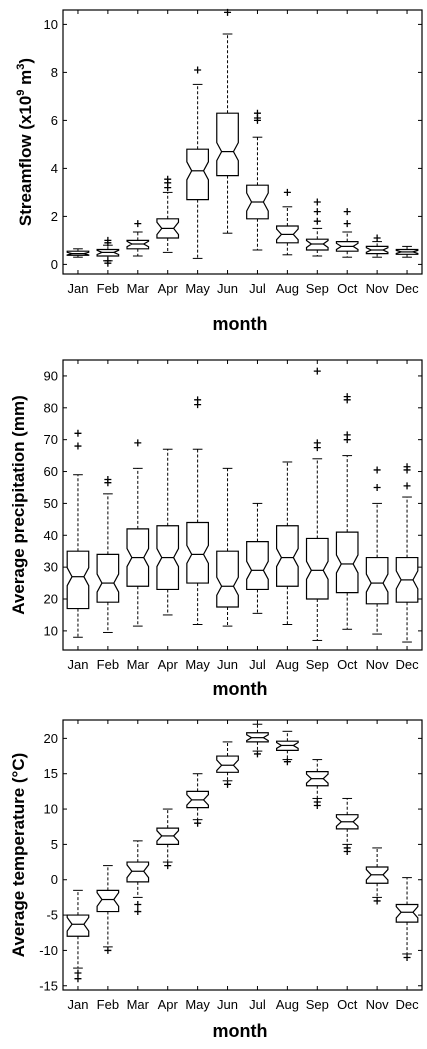 This screenshot has height=1049, width=427. What do you see at coordinates (378, 288) in the screenshot?
I see `streamflow-x-tick-label: Nov` at bounding box center [378, 288].